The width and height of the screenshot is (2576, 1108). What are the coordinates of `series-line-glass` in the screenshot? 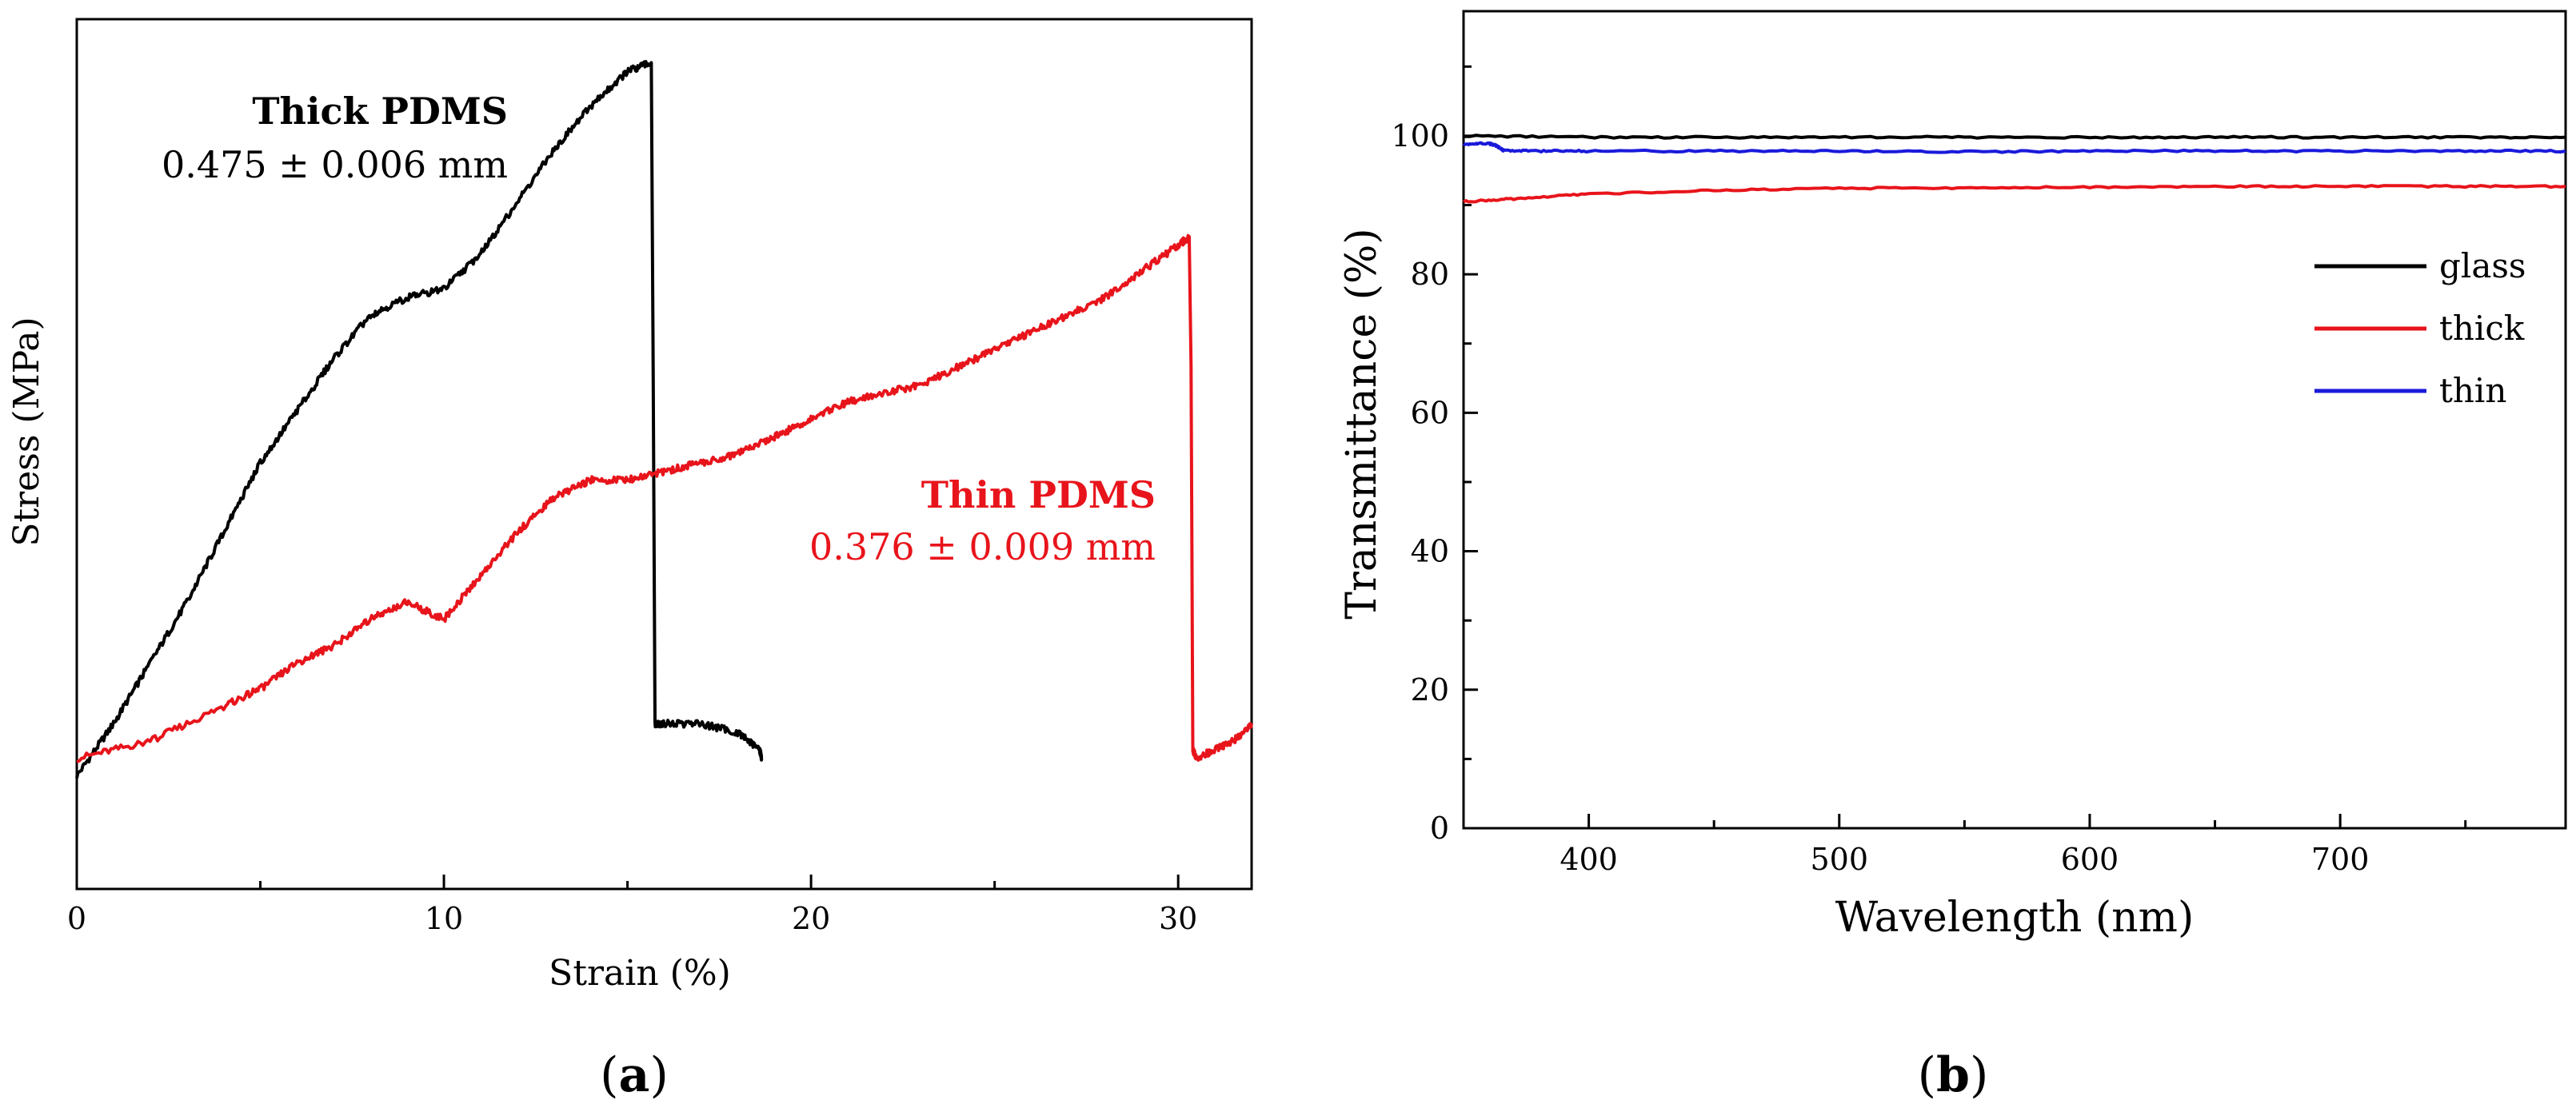 It's located at (2015, 137).